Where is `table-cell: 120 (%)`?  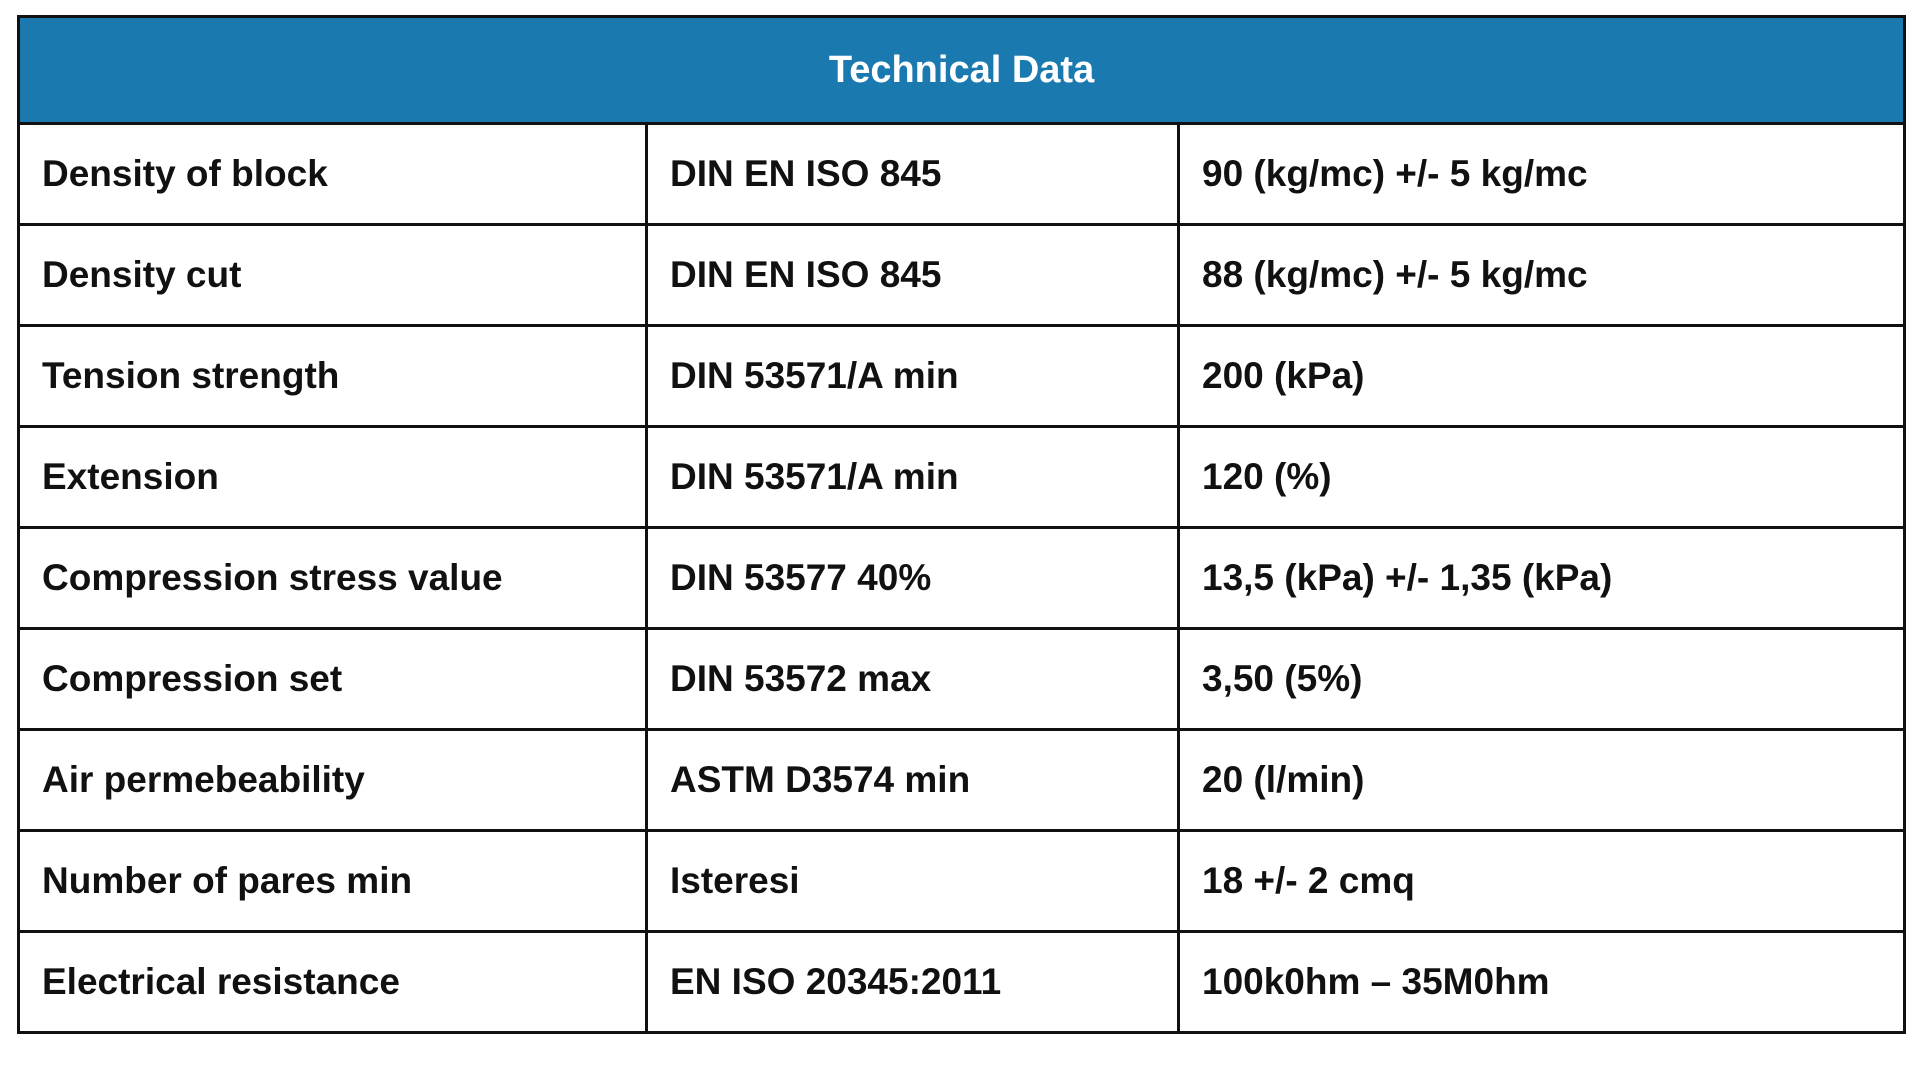
table-cell: 120 (%) is located at coordinates (1541, 477).